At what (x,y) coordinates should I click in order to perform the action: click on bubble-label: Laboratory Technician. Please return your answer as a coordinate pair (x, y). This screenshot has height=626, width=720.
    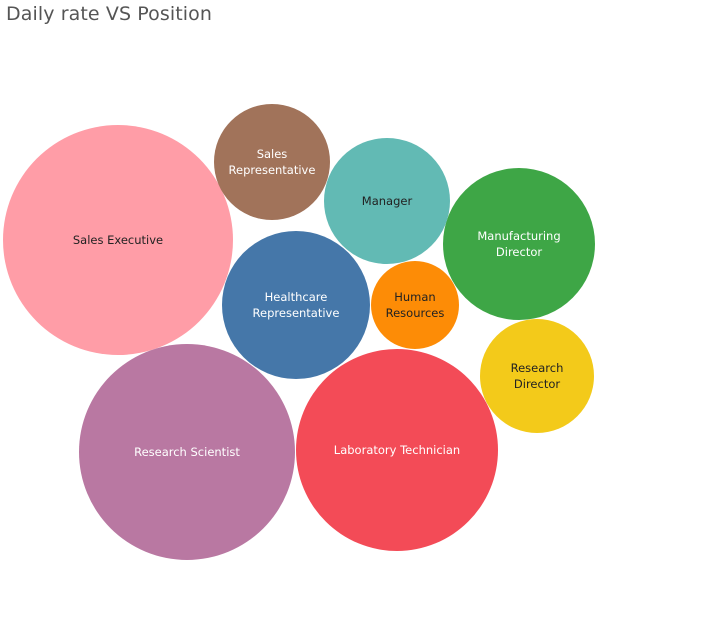
    Looking at the image, I should click on (397, 450).